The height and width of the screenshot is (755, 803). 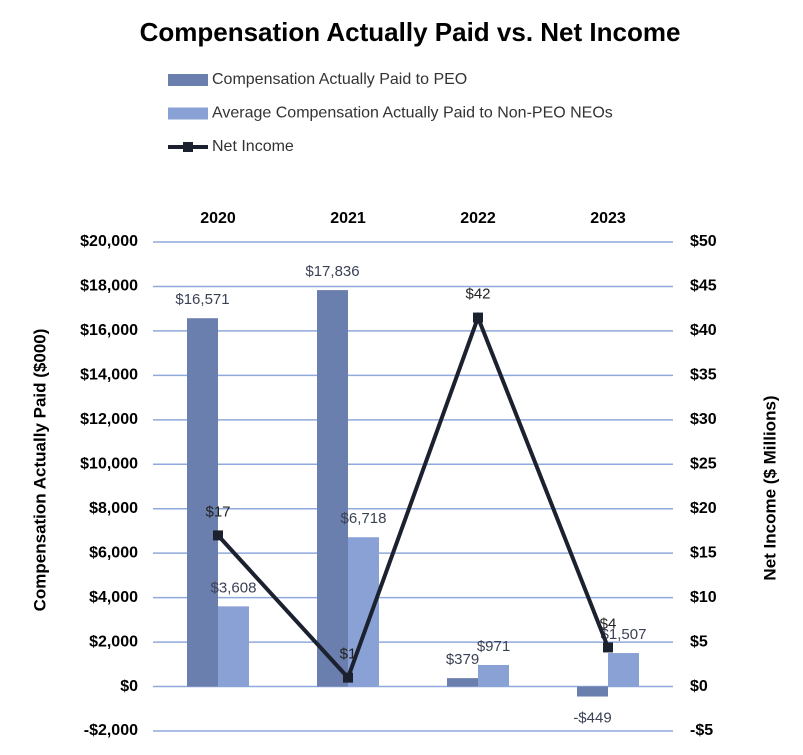 I want to click on y-tick-label: $4,000, so click(x=113, y=597).